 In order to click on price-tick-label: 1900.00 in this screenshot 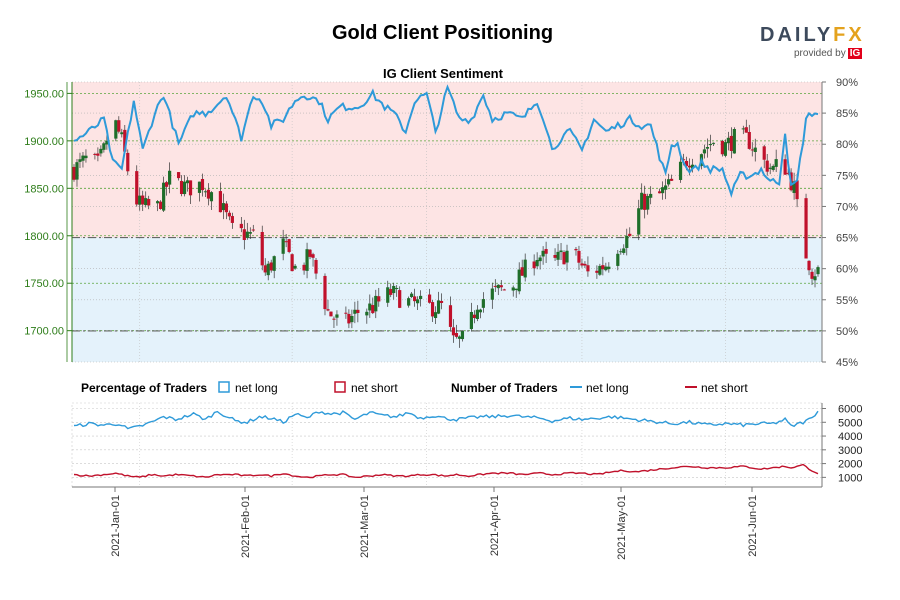, I will do `click(44, 142)`.